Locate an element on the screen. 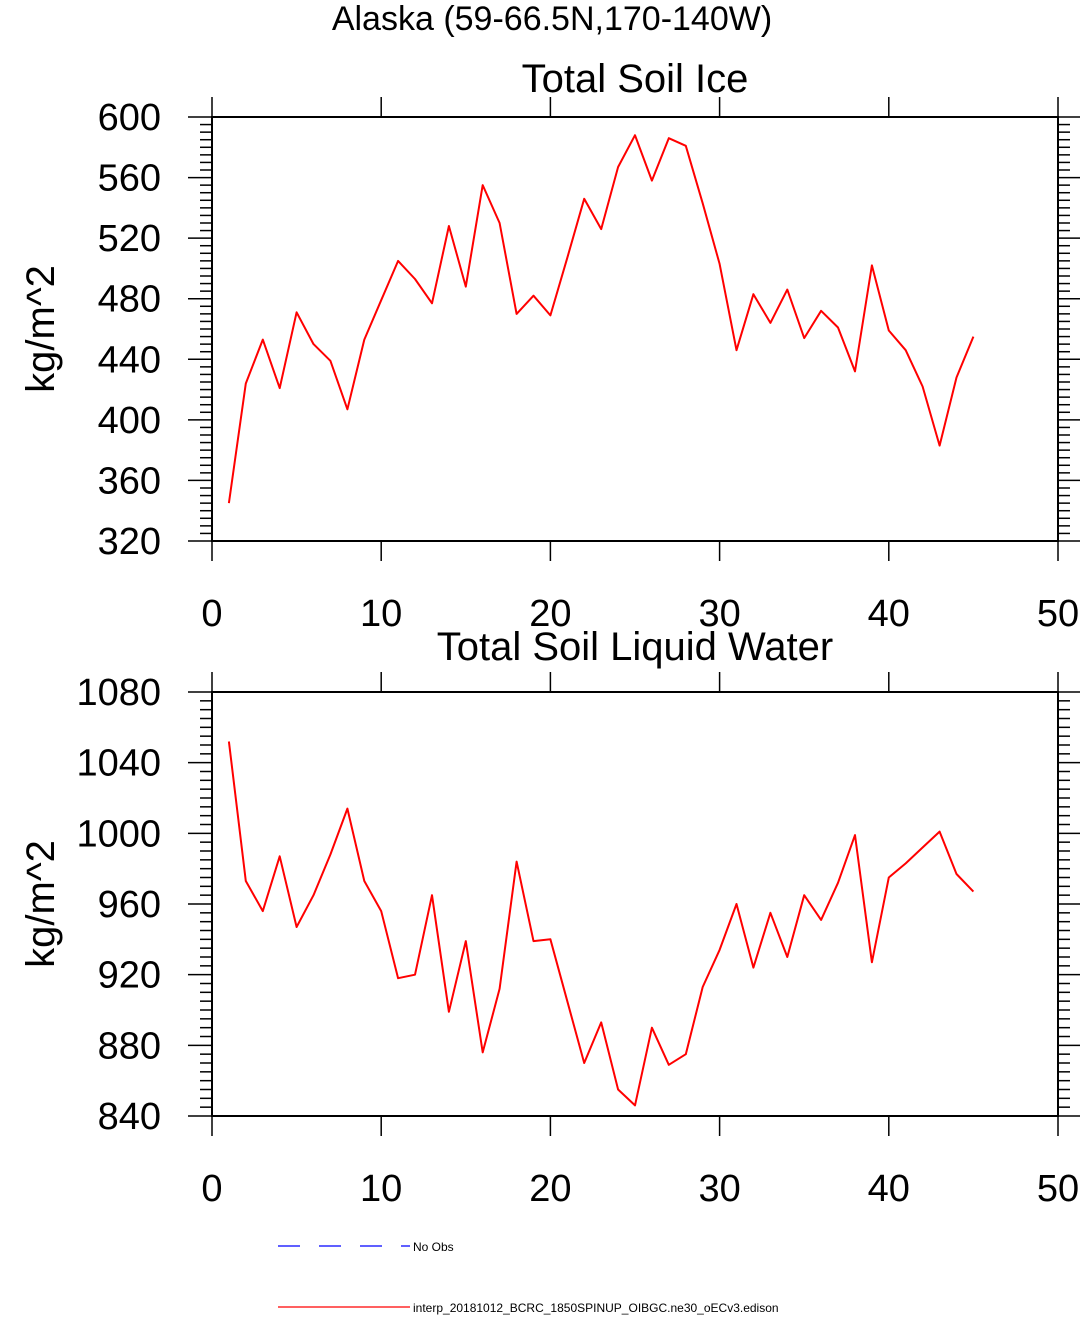 The image size is (1080, 1320). y-tick-label: 520 is located at coordinates (129, 239).